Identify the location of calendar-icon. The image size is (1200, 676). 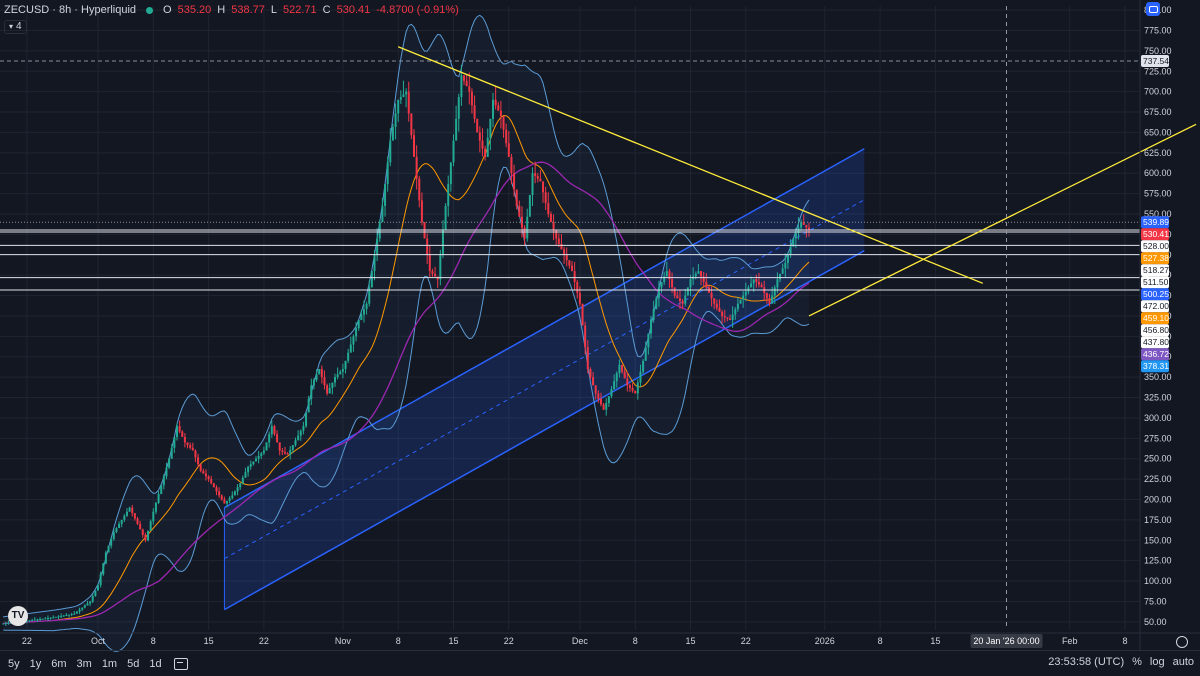
(180, 663).